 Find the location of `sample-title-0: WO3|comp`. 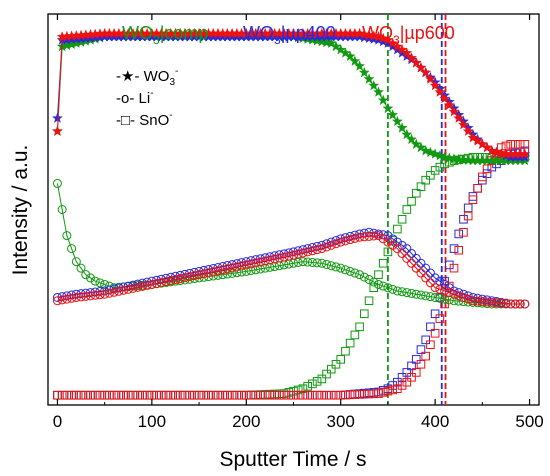

sample-title-0: WO3|comp is located at coordinates (165, 35).